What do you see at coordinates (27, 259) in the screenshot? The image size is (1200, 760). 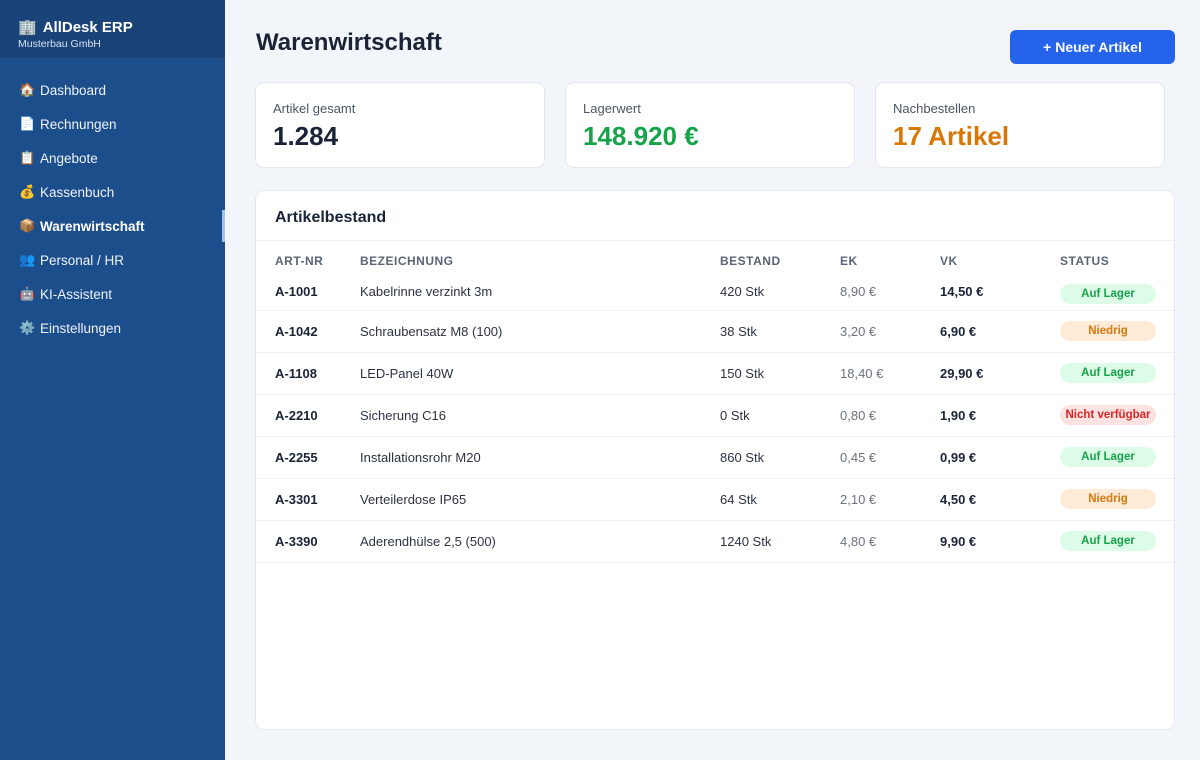 I see `people-icon: 👥` at bounding box center [27, 259].